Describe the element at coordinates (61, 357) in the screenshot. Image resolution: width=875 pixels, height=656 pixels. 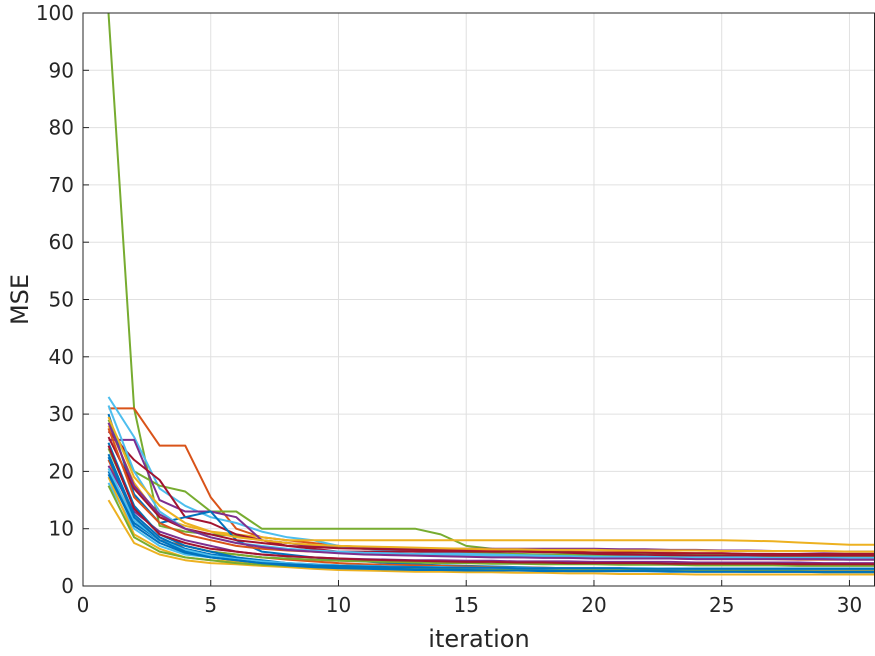
I see `y-tick-label: 40` at that location.